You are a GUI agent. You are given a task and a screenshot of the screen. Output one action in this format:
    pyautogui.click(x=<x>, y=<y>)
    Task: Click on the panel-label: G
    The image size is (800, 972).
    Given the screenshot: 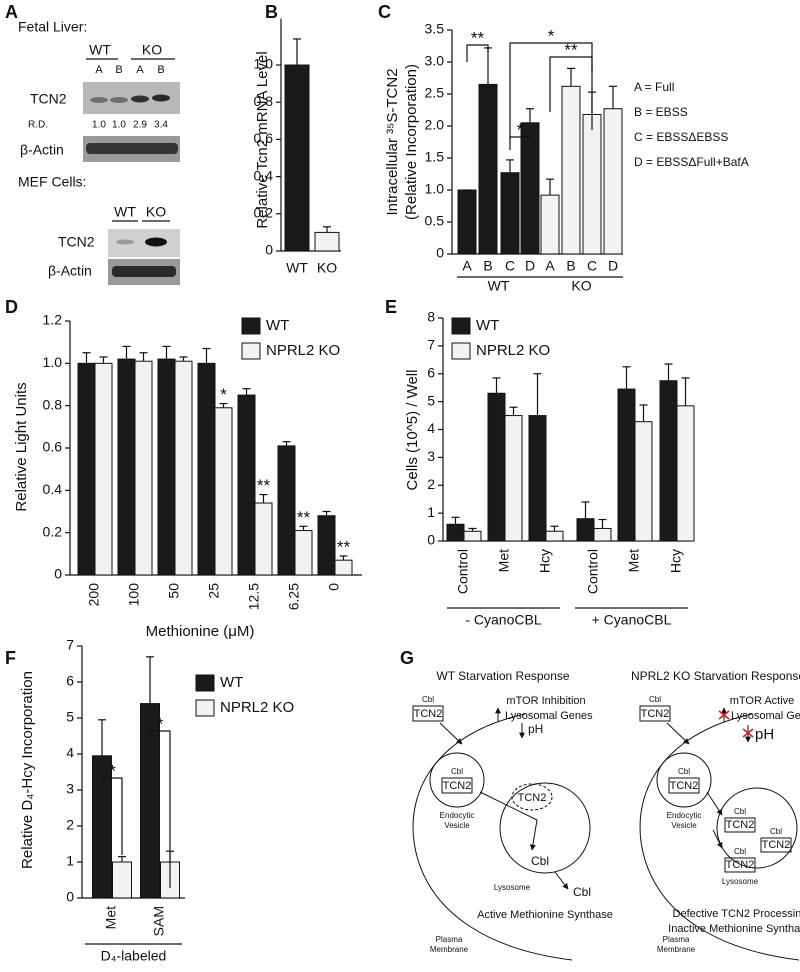 What is the action you would take?
    pyautogui.click(x=407, y=658)
    